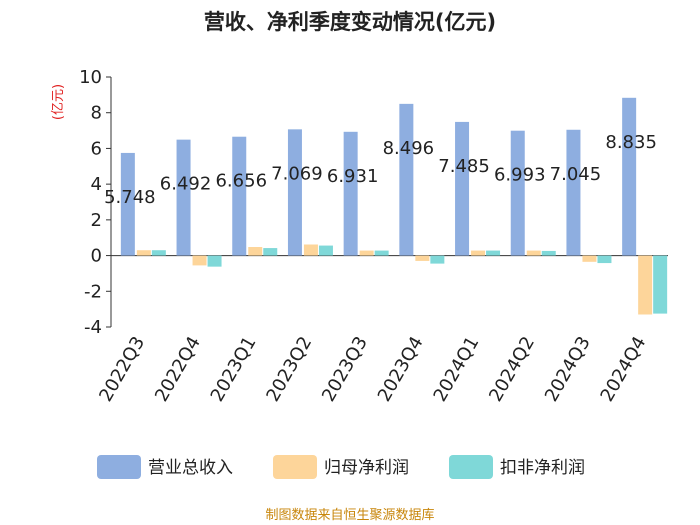 Image resolution: width=700 pixels, height=525 pixels. Describe the element at coordinates (241, 181) in the screenshot. I see `data-label: 6.656` at that location.